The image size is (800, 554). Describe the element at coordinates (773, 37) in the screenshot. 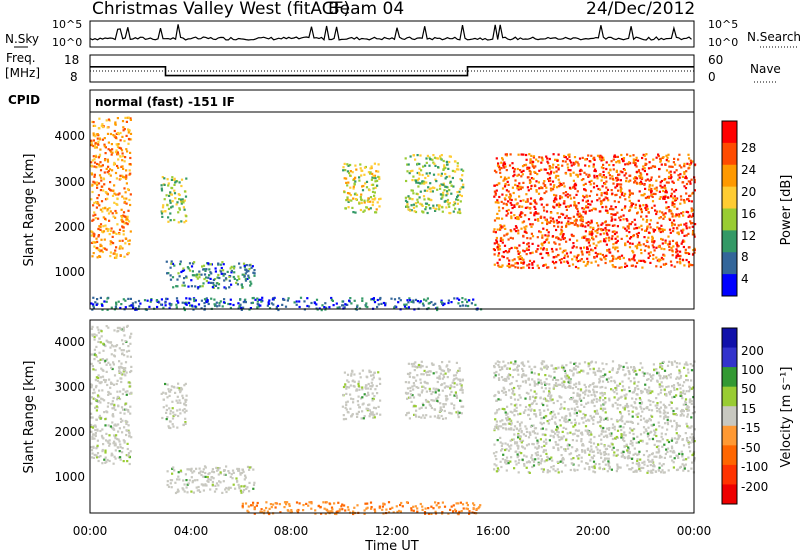

I see `noise-right-label: N.Search` at that location.